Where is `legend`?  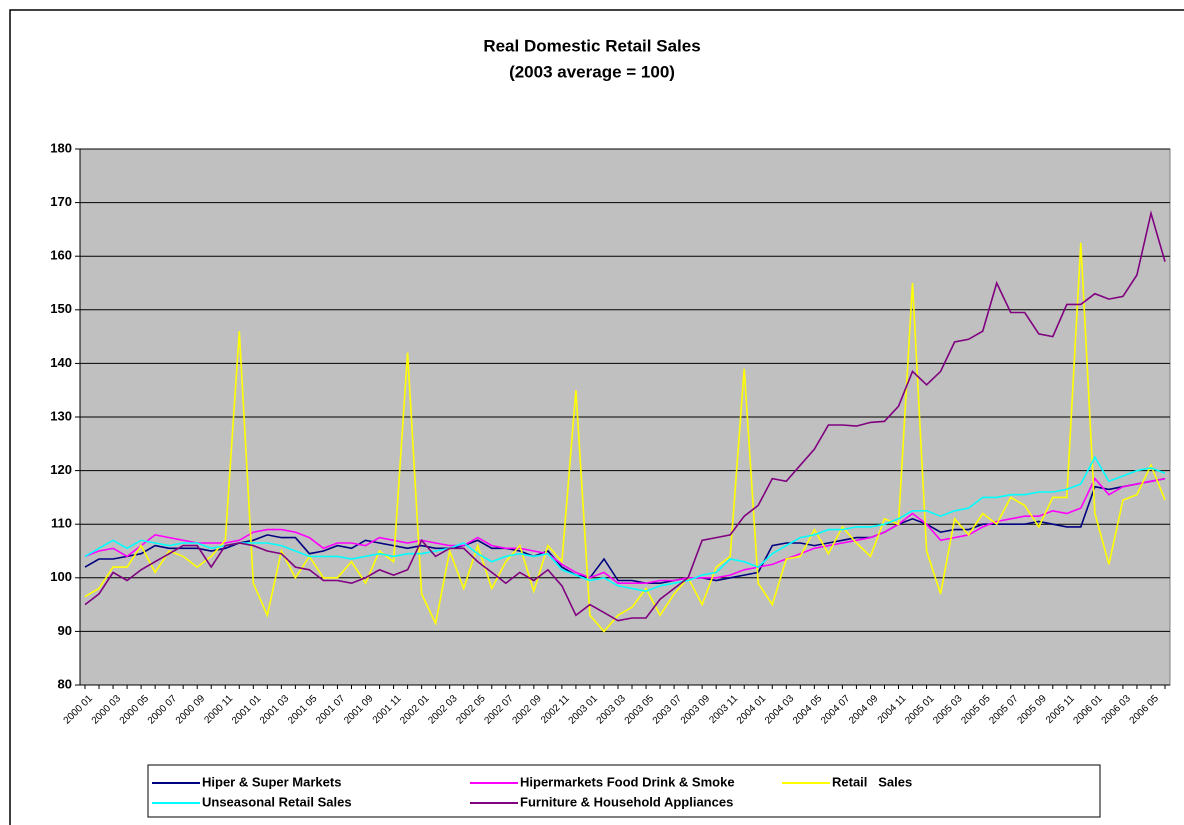
legend is located at coordinates (624, 791).